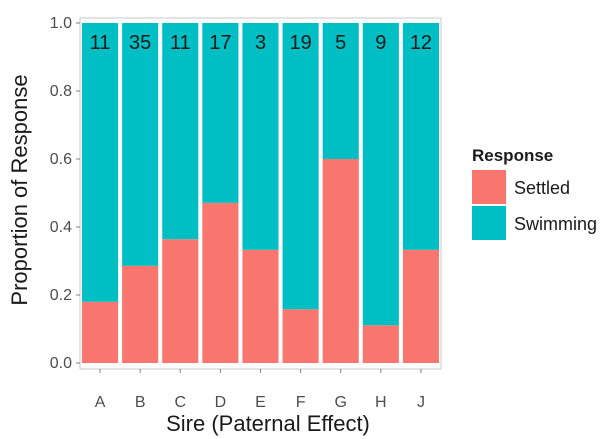  What do you see at coordinates (268, 423) in the screenshot?
I see `x-axis-title: Sire (Paternal Effect)` at bounding box center [268, 423].